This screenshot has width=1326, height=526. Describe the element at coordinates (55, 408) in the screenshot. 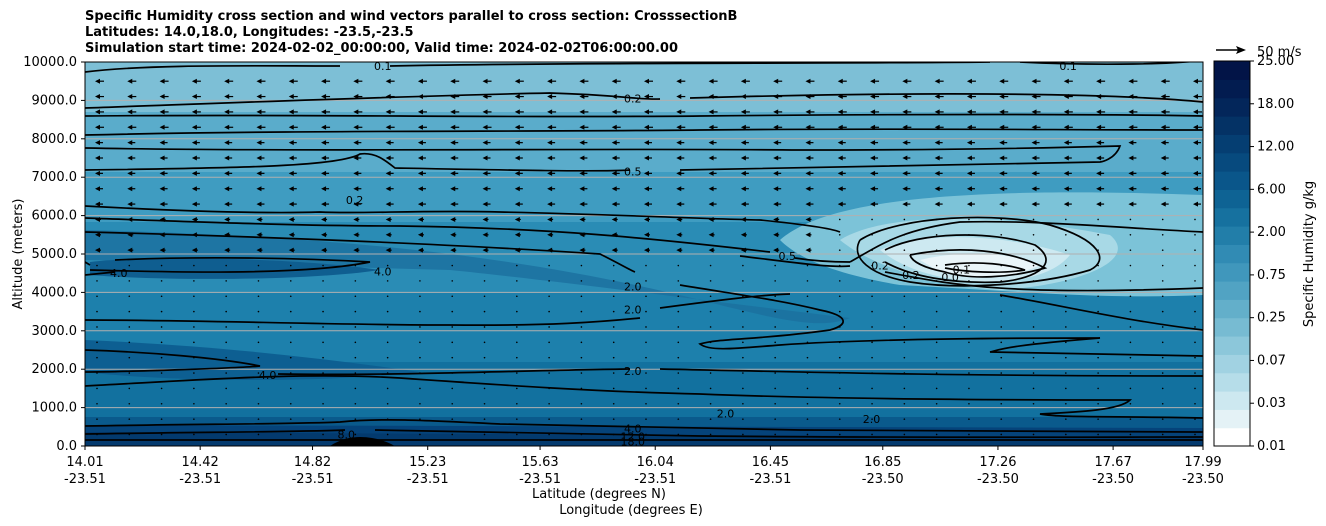

I see `y-tick-label: 1000.0` at that location.